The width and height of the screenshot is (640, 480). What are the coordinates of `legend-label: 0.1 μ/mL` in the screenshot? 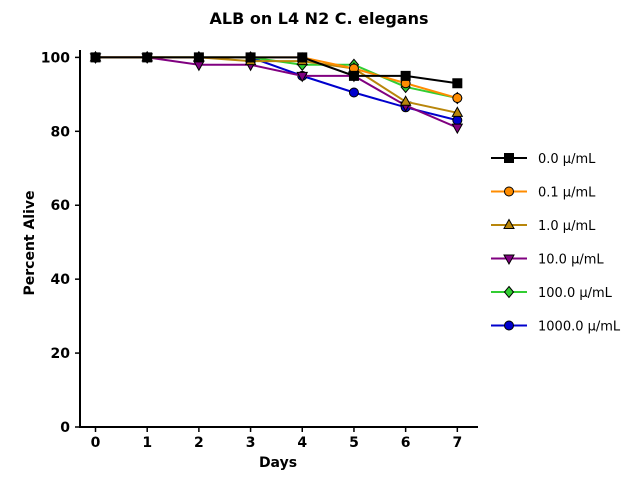 It's located at (567, 193).